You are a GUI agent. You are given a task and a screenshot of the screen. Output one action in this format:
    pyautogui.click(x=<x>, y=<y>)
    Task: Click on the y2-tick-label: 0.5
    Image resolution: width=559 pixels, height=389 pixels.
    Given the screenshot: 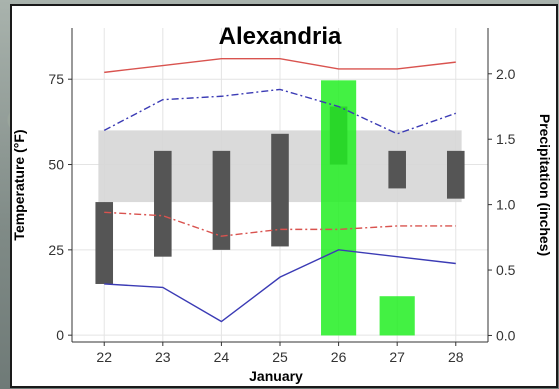 What is the action you would take?
    pyautogui.click(x=506, y=270)
    